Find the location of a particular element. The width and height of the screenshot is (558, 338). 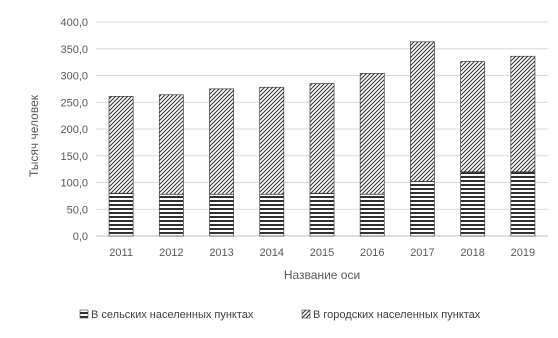

bar-rural-2011 is located at coordinates (121, 214).